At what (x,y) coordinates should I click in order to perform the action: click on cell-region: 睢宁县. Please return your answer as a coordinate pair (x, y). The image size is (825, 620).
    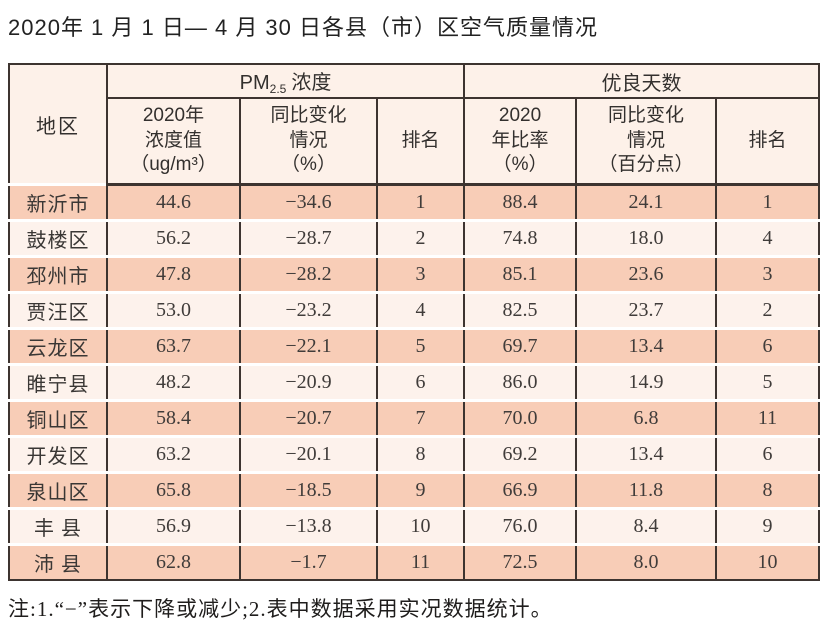
    Looking at the image, I should click on (58, 382).